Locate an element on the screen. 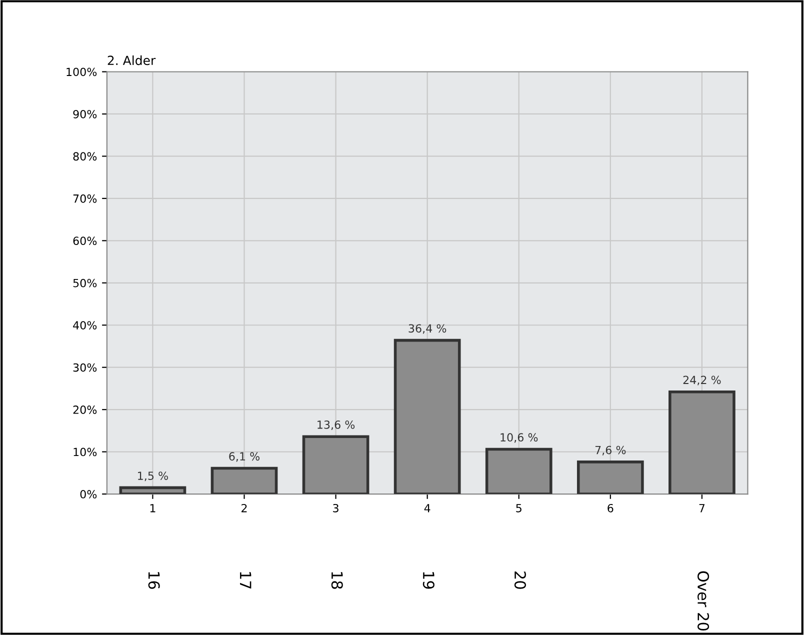  text: 20 is located at coordinates (520, 580).